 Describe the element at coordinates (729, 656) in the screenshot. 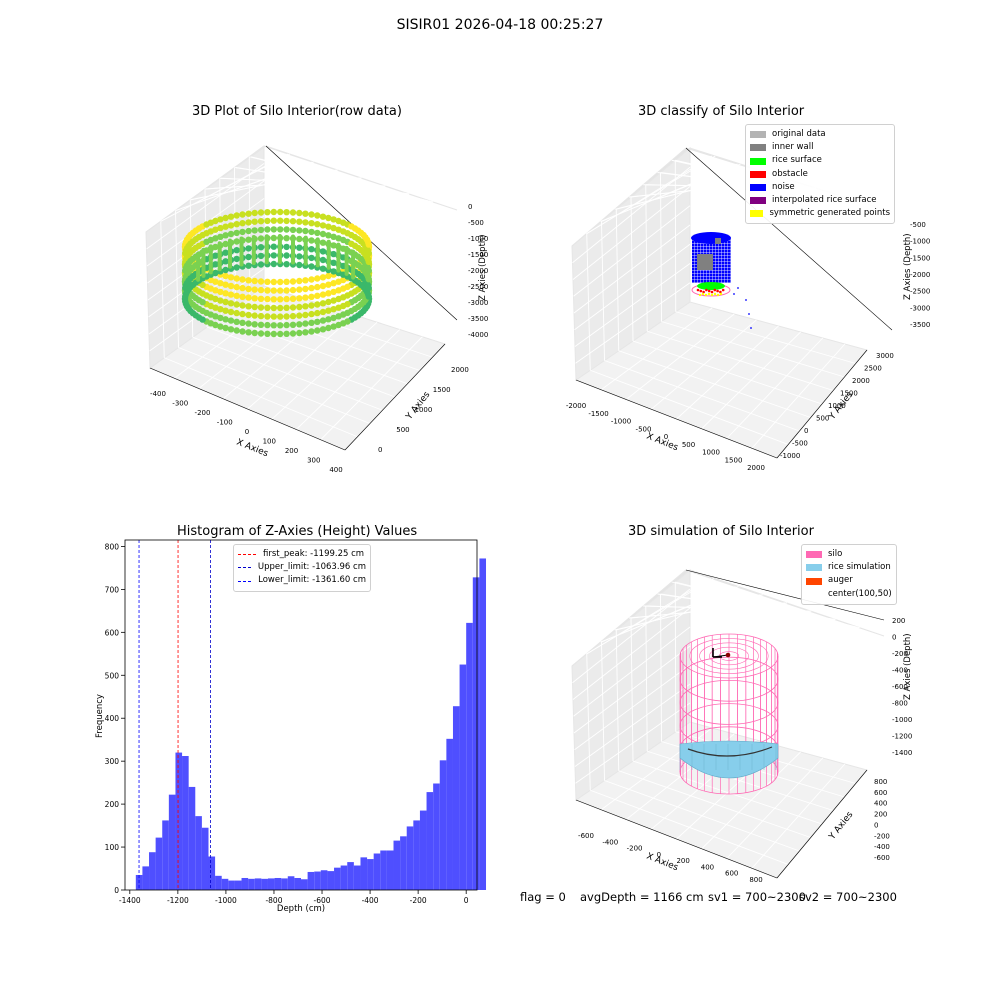

I see `silo-lid-ring` at that location.